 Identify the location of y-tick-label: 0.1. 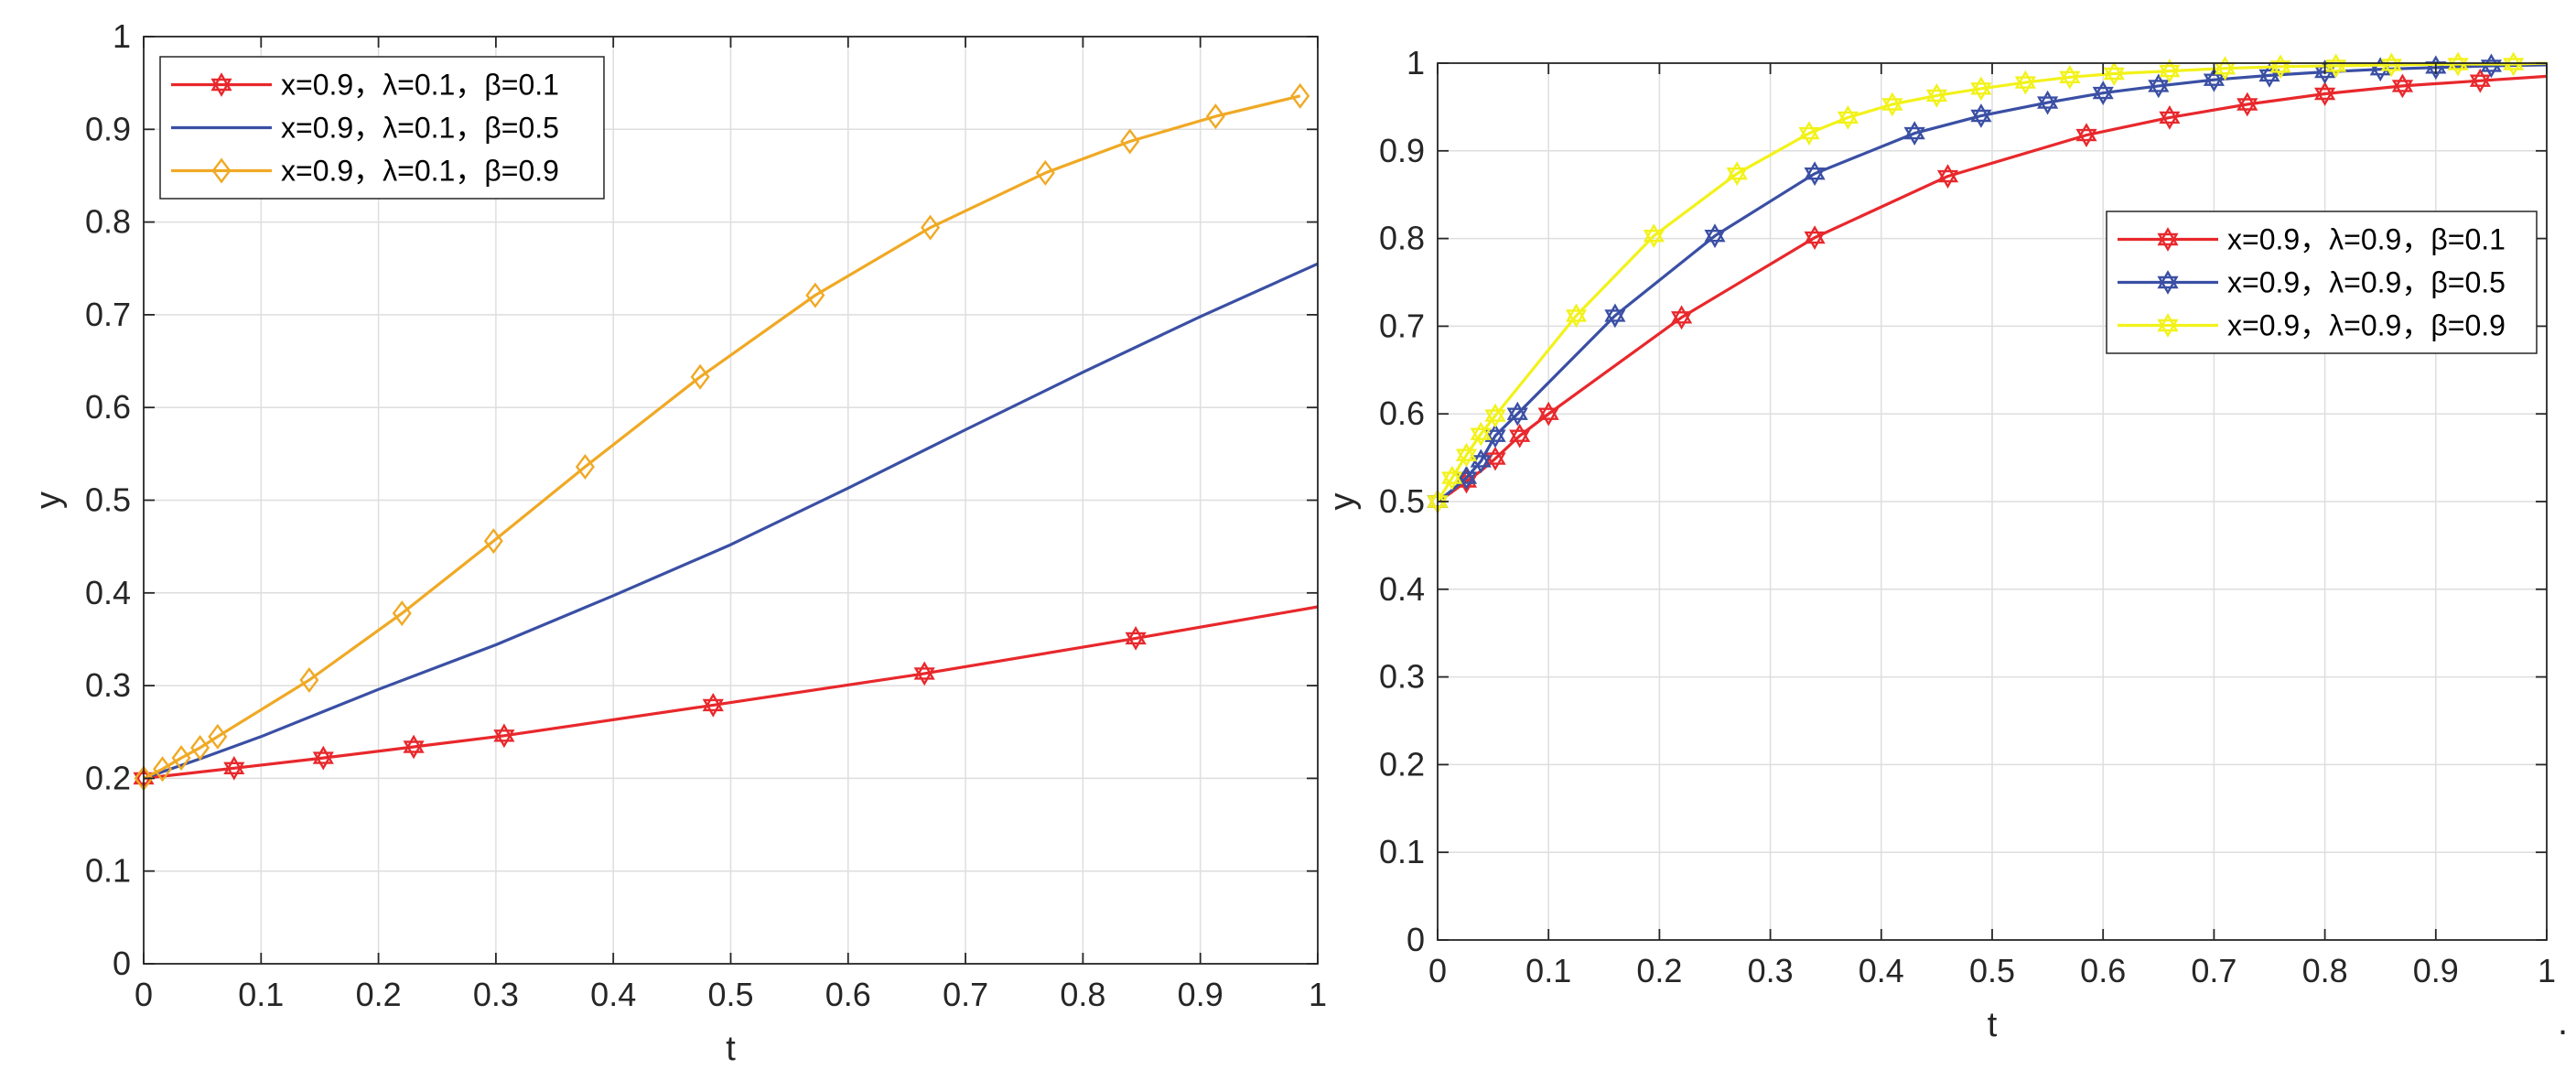
(1402, 852).